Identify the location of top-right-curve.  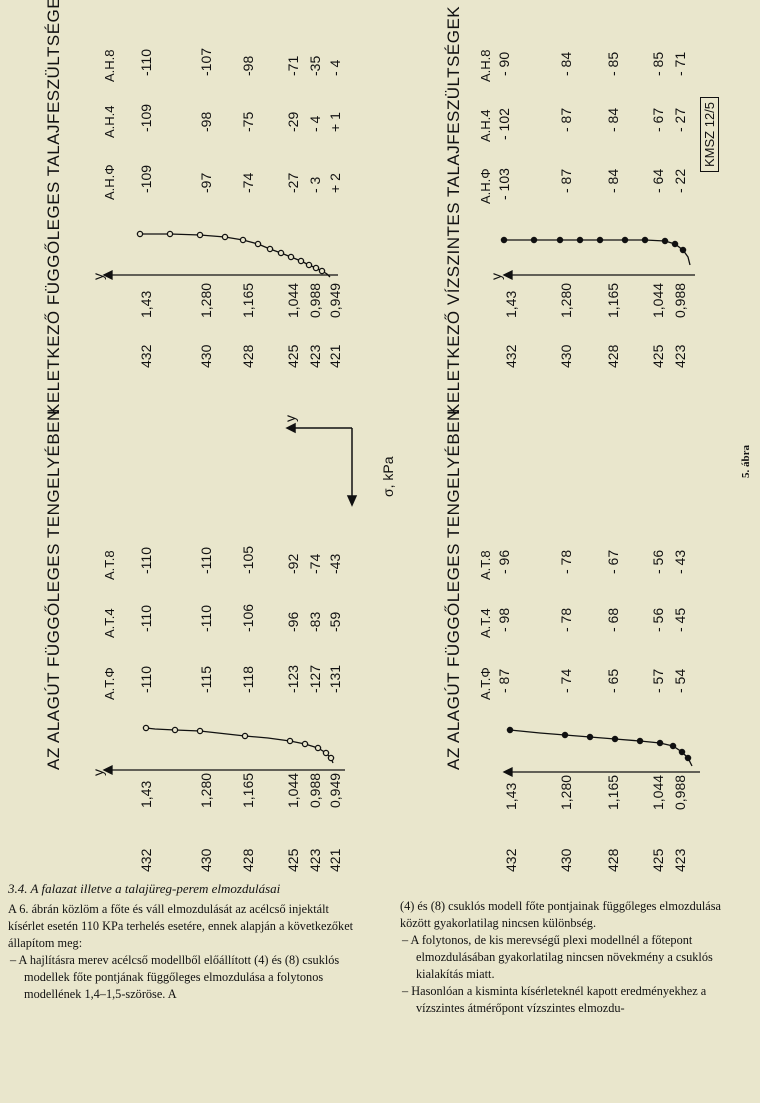
(235, 255).